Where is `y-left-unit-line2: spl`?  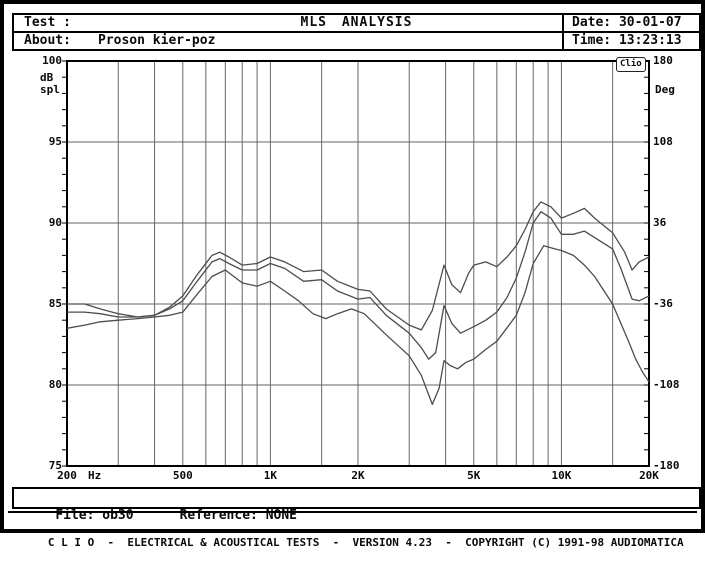 y-left-unit-line2: spl is located at coordinates (50, 89).